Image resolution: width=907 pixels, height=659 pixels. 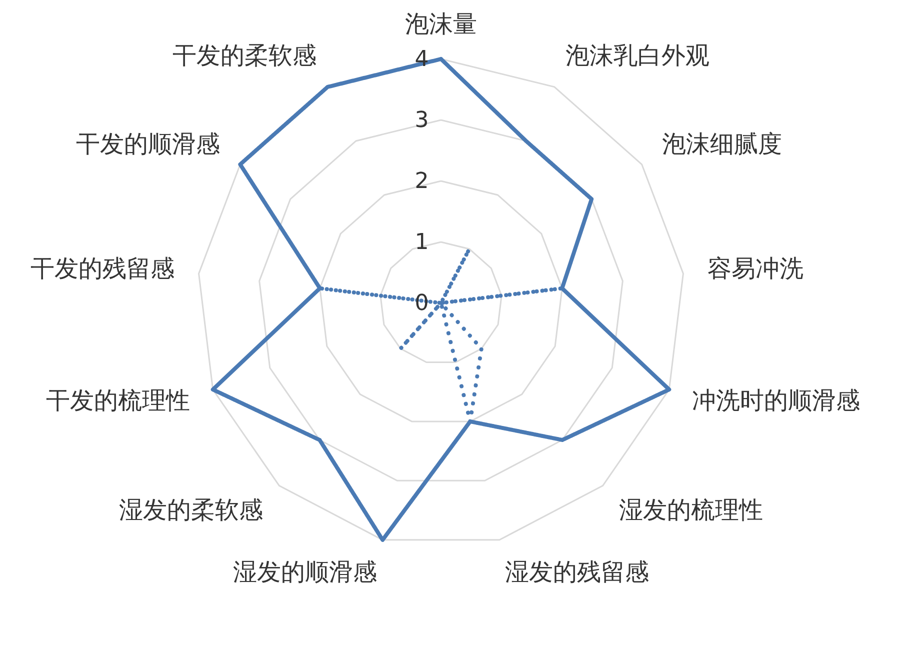 What do you see at coordinates (690, 510) in the screenshot?
I see `spoke-label: 湿发的梳理性` at bounding box center [690, 510].